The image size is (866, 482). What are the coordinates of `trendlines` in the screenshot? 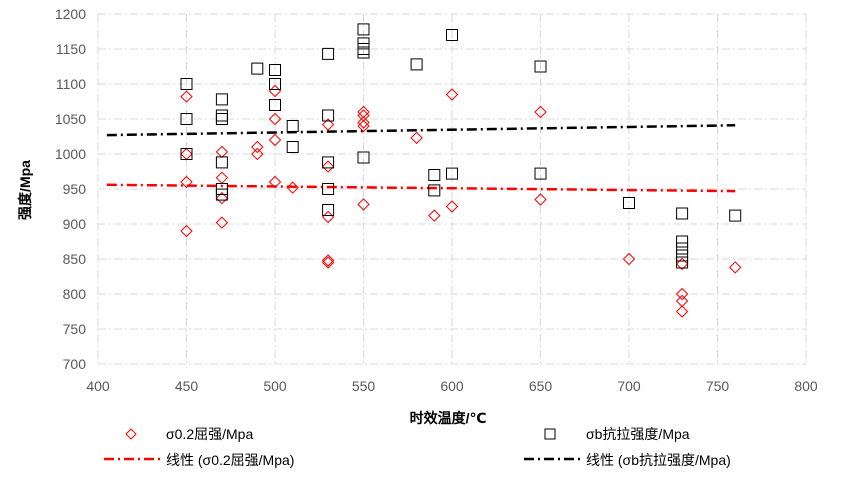 It's located at (421, 158).